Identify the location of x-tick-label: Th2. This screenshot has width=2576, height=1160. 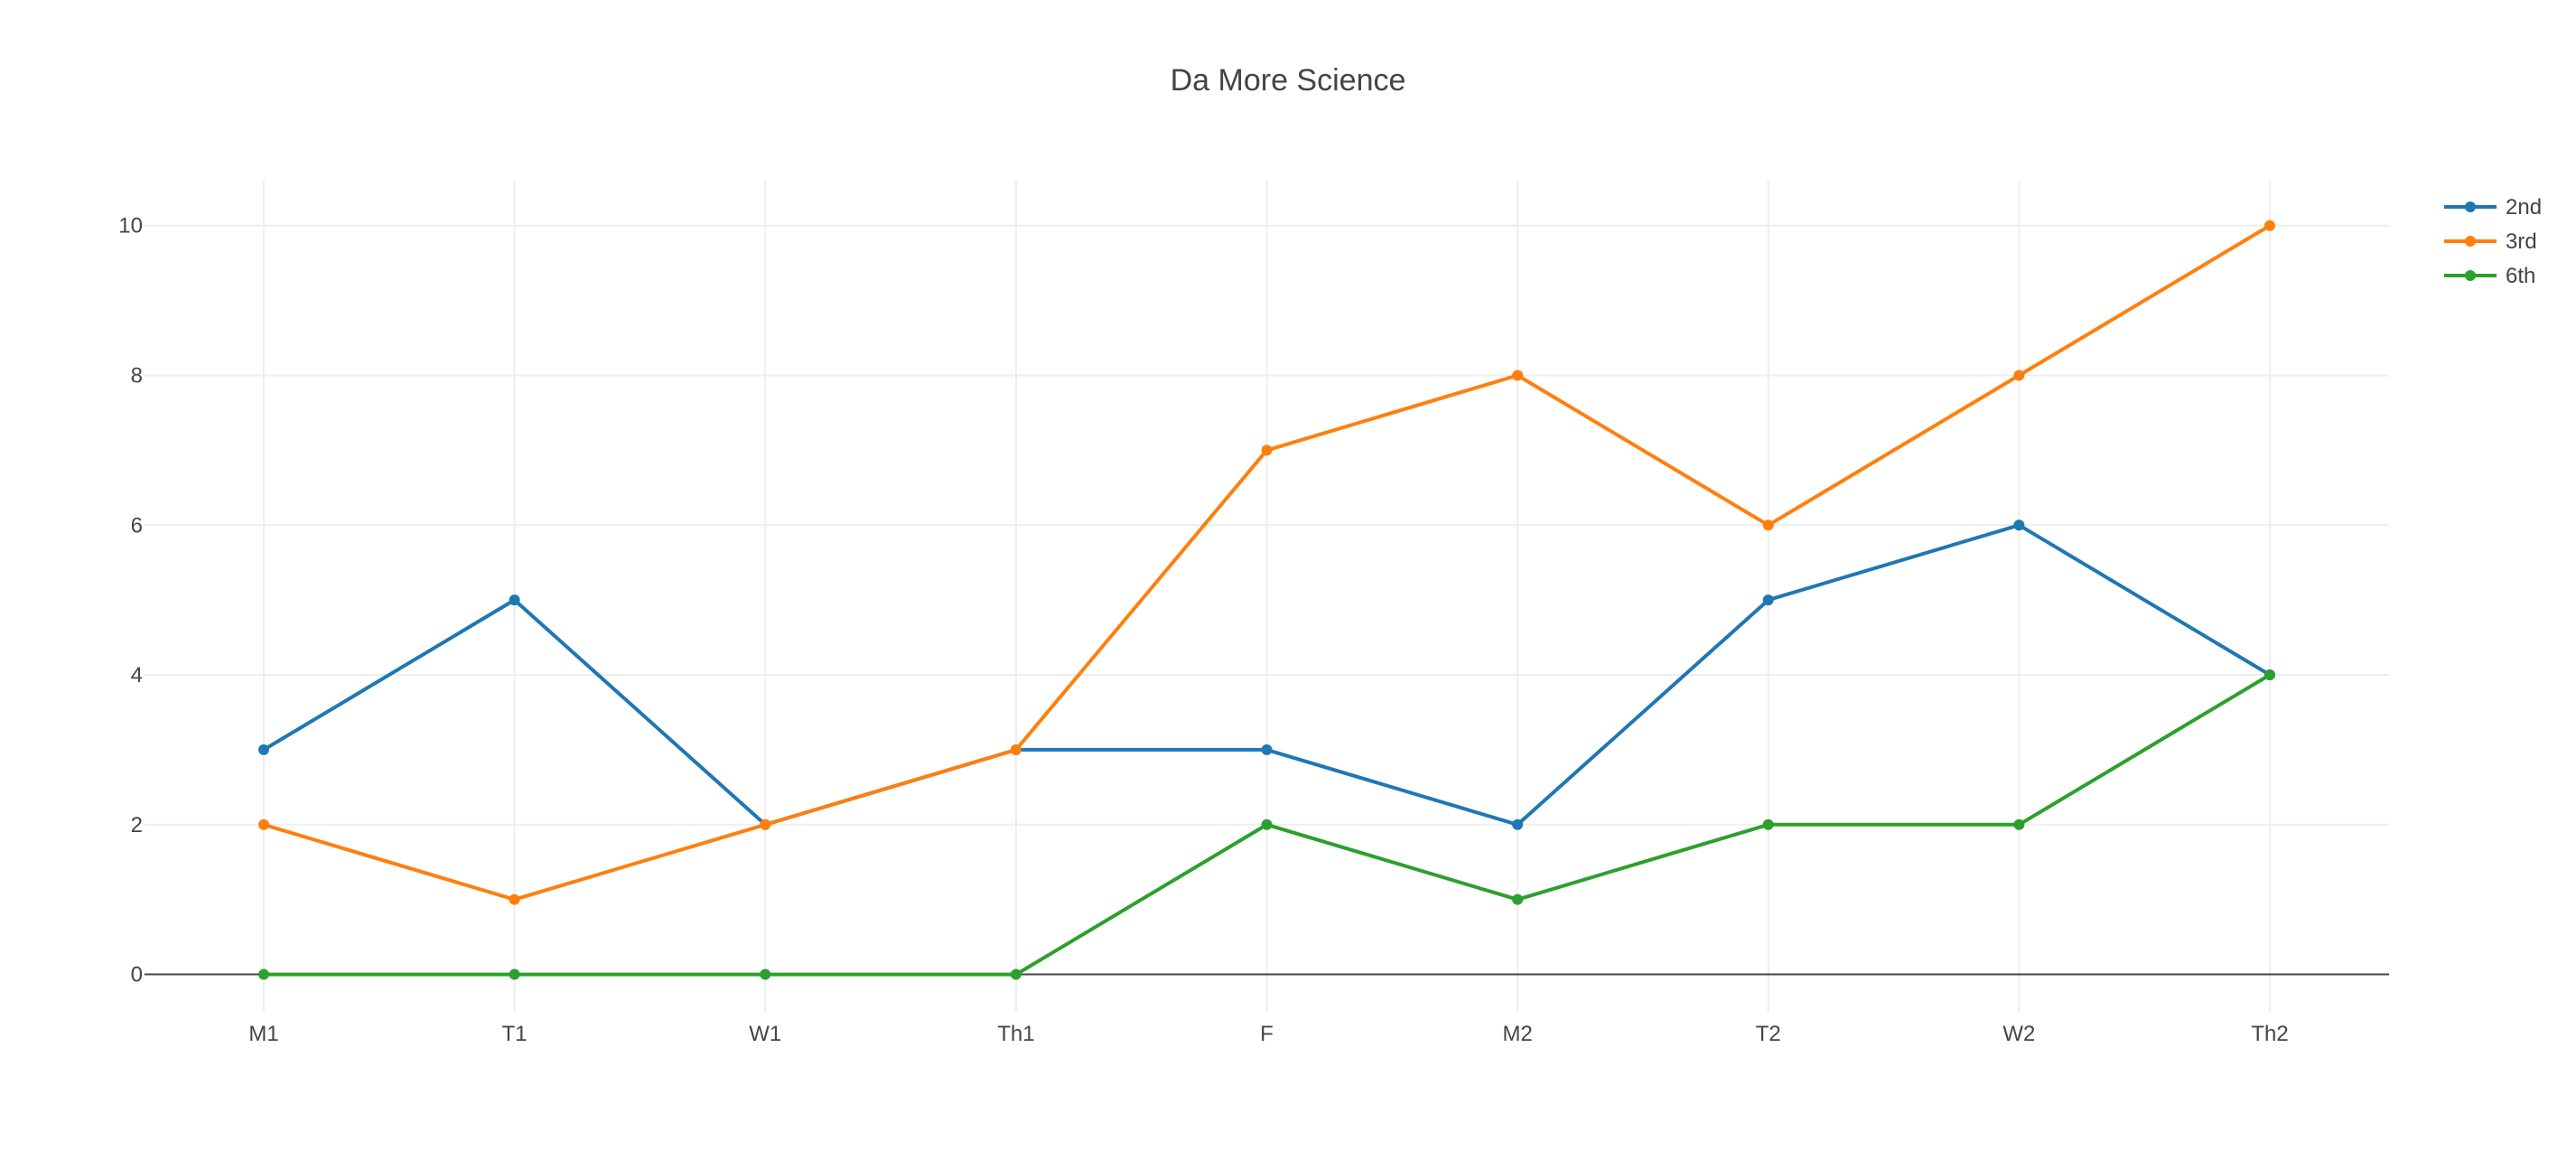
(2269, 1034).